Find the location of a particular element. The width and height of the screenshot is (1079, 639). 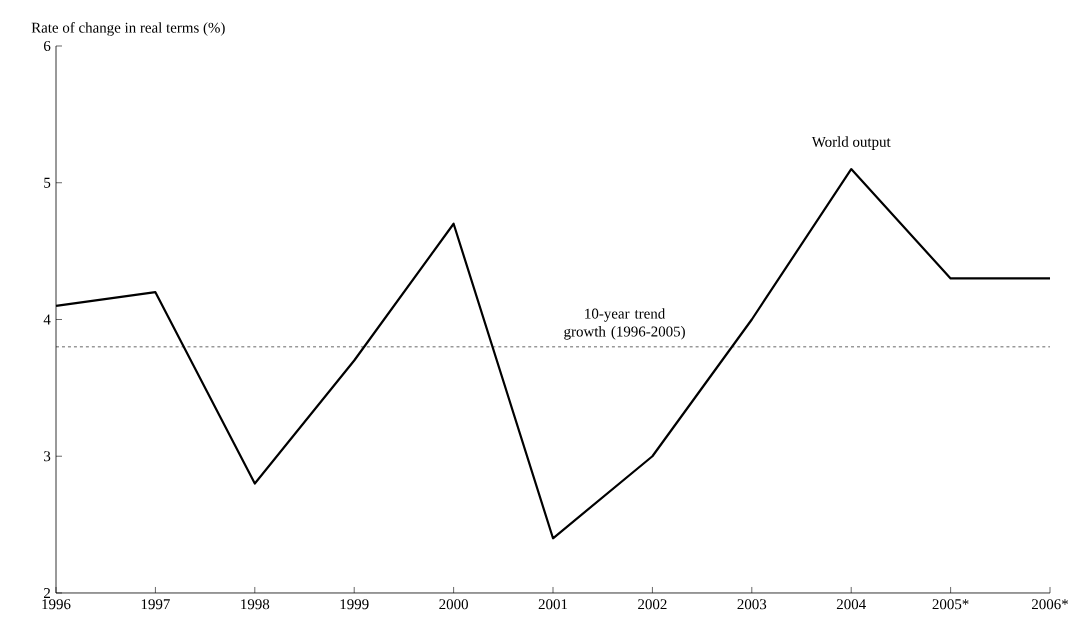

ref-line-label: 10-year trend growth (1996-2005) is located at coordinates (624, 324).